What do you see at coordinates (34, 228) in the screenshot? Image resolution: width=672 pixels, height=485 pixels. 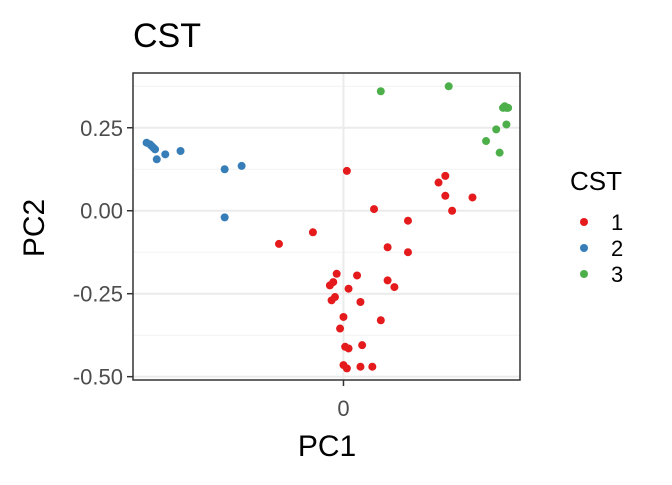 I see `y-axis-label: PC2` at bounding box center [34, 228].